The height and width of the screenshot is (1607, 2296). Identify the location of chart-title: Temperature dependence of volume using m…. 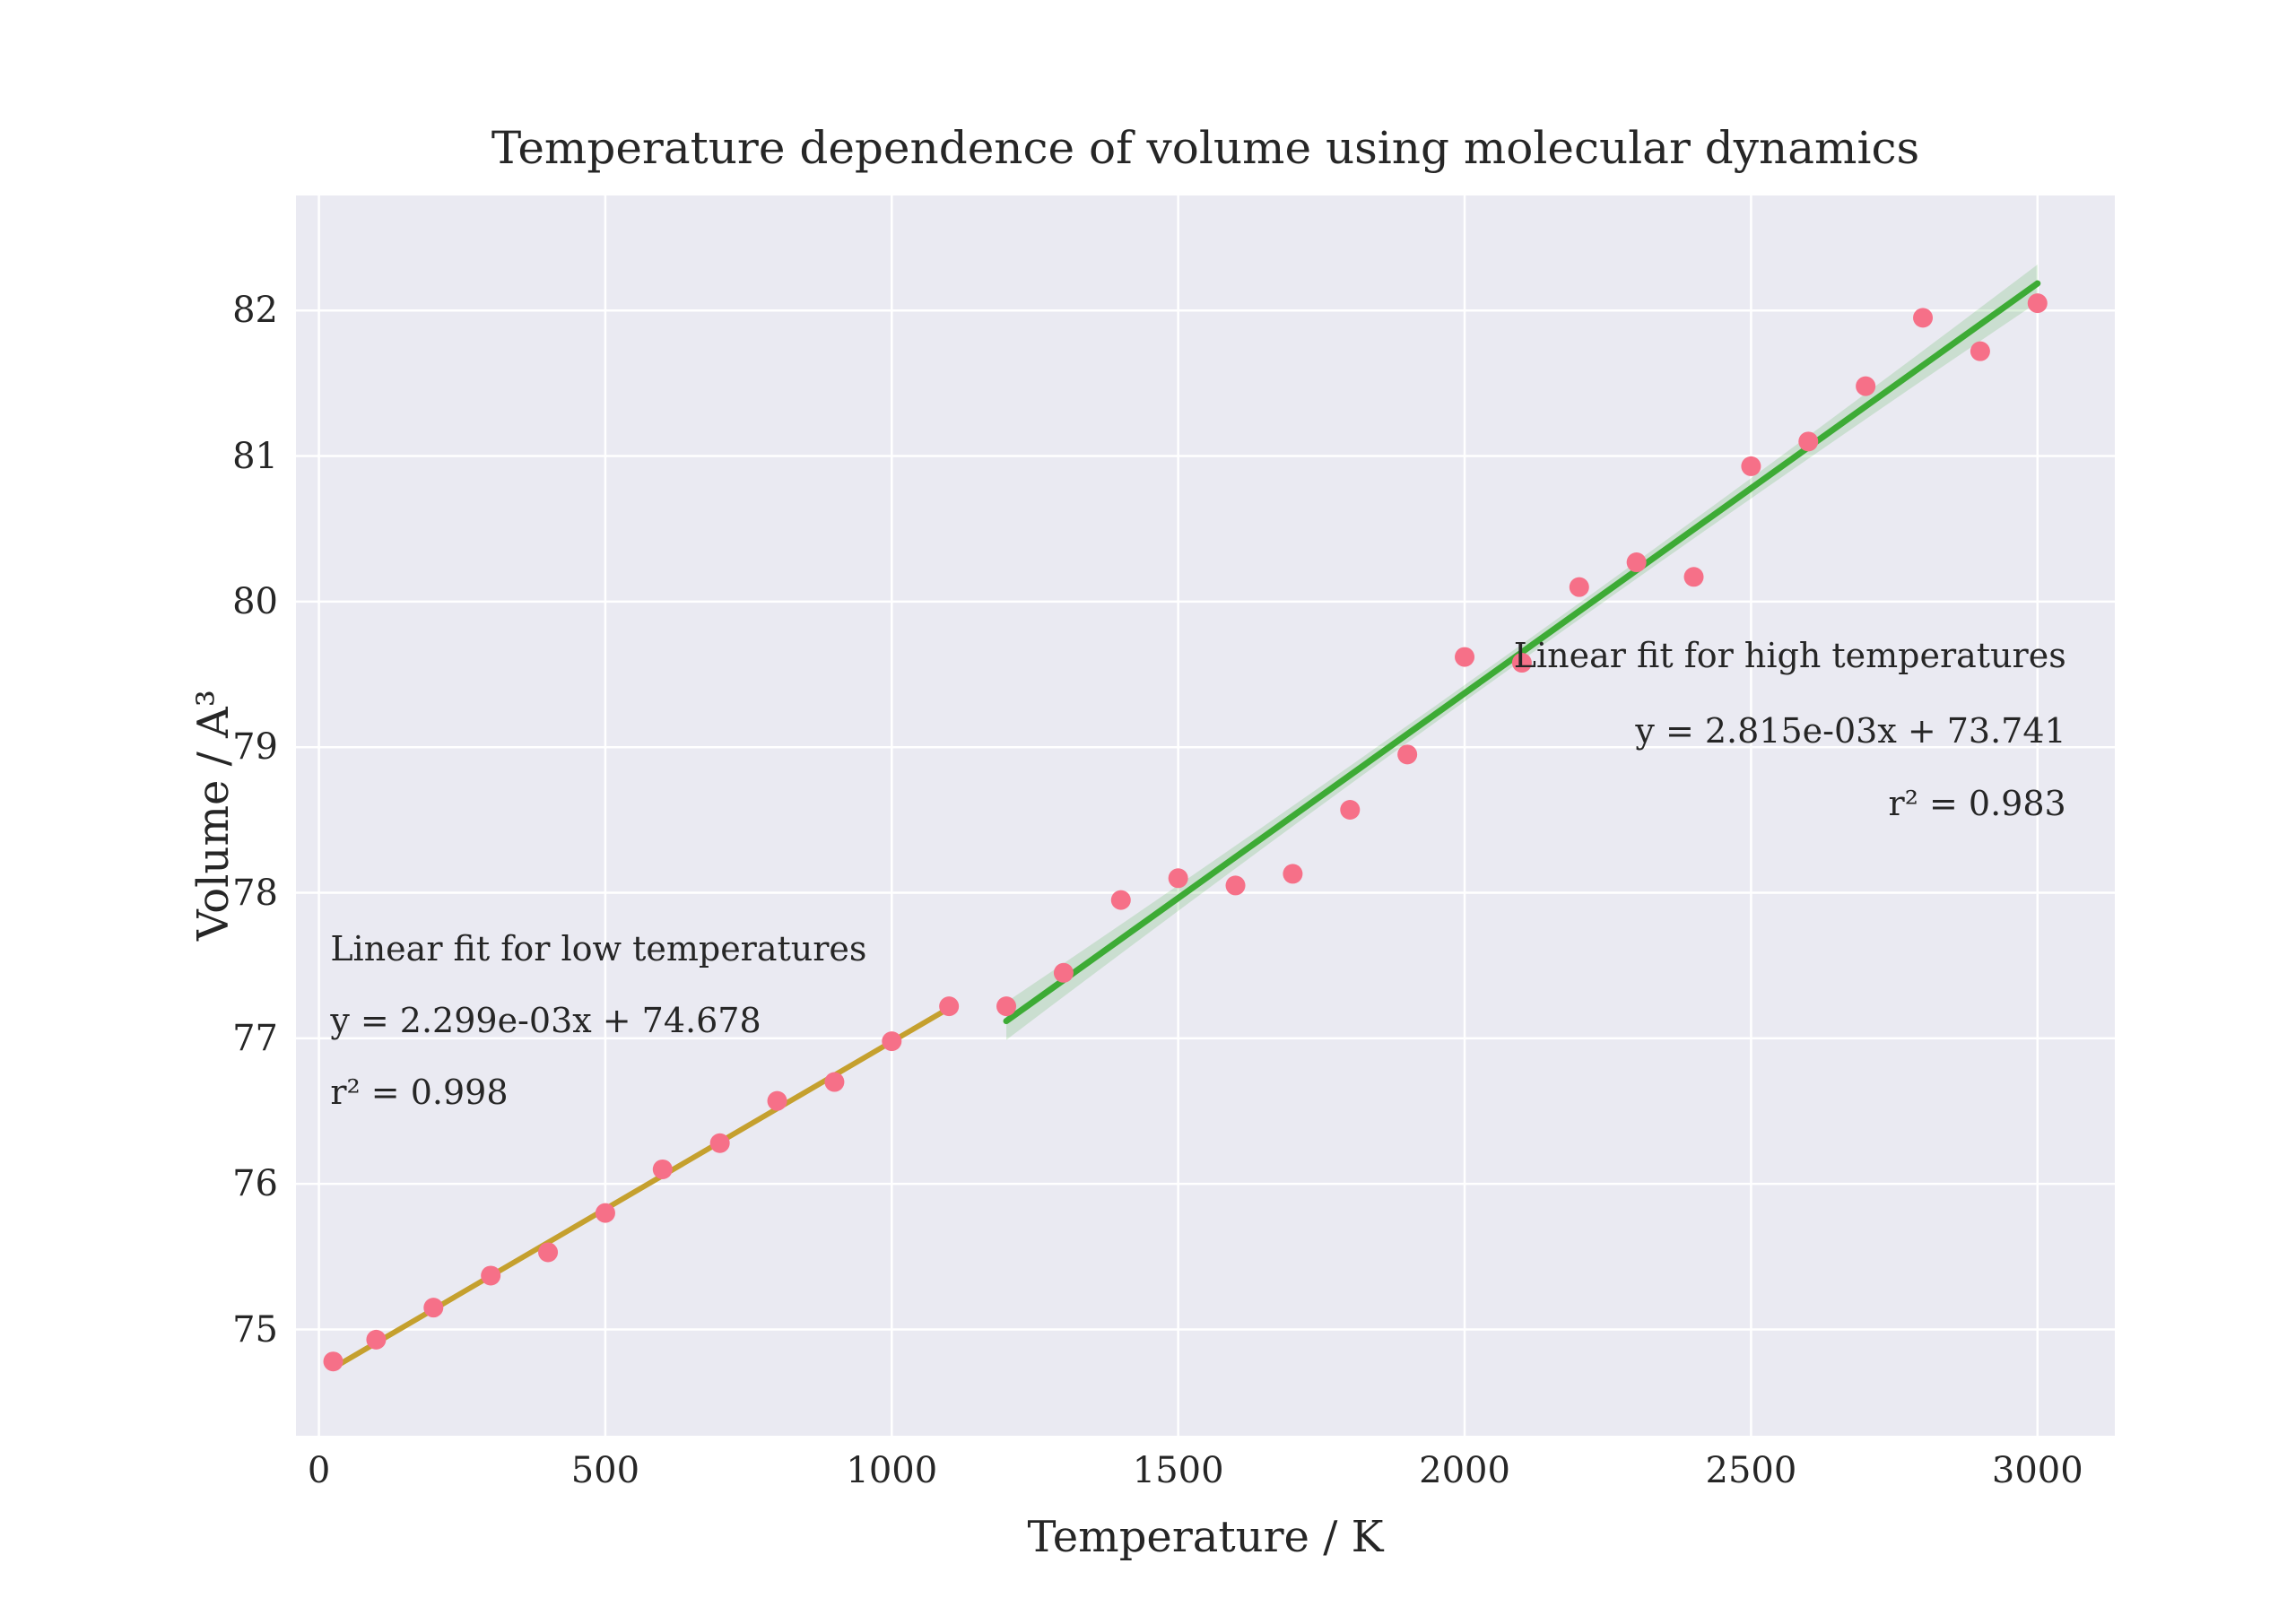
(1205, 148).